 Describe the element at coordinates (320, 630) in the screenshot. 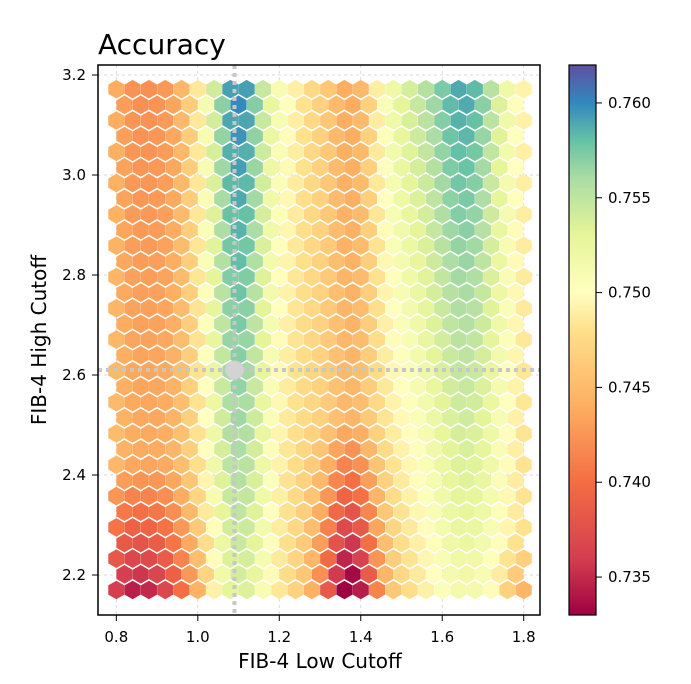

I see `x-axis: 0.8 1.0 1.2 1.4 1.6 1.8` at that location.